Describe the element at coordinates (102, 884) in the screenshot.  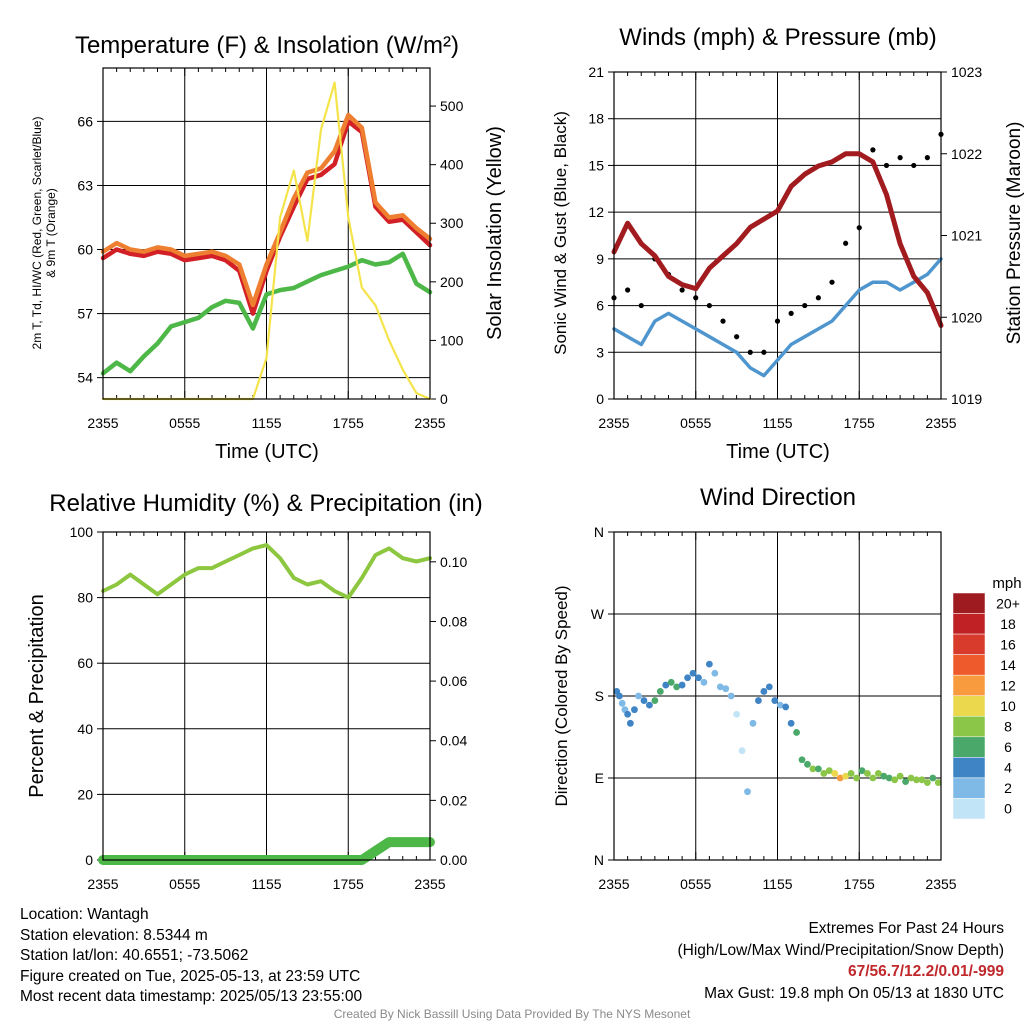
I see `rh-xtick-label: 2355` at that location.